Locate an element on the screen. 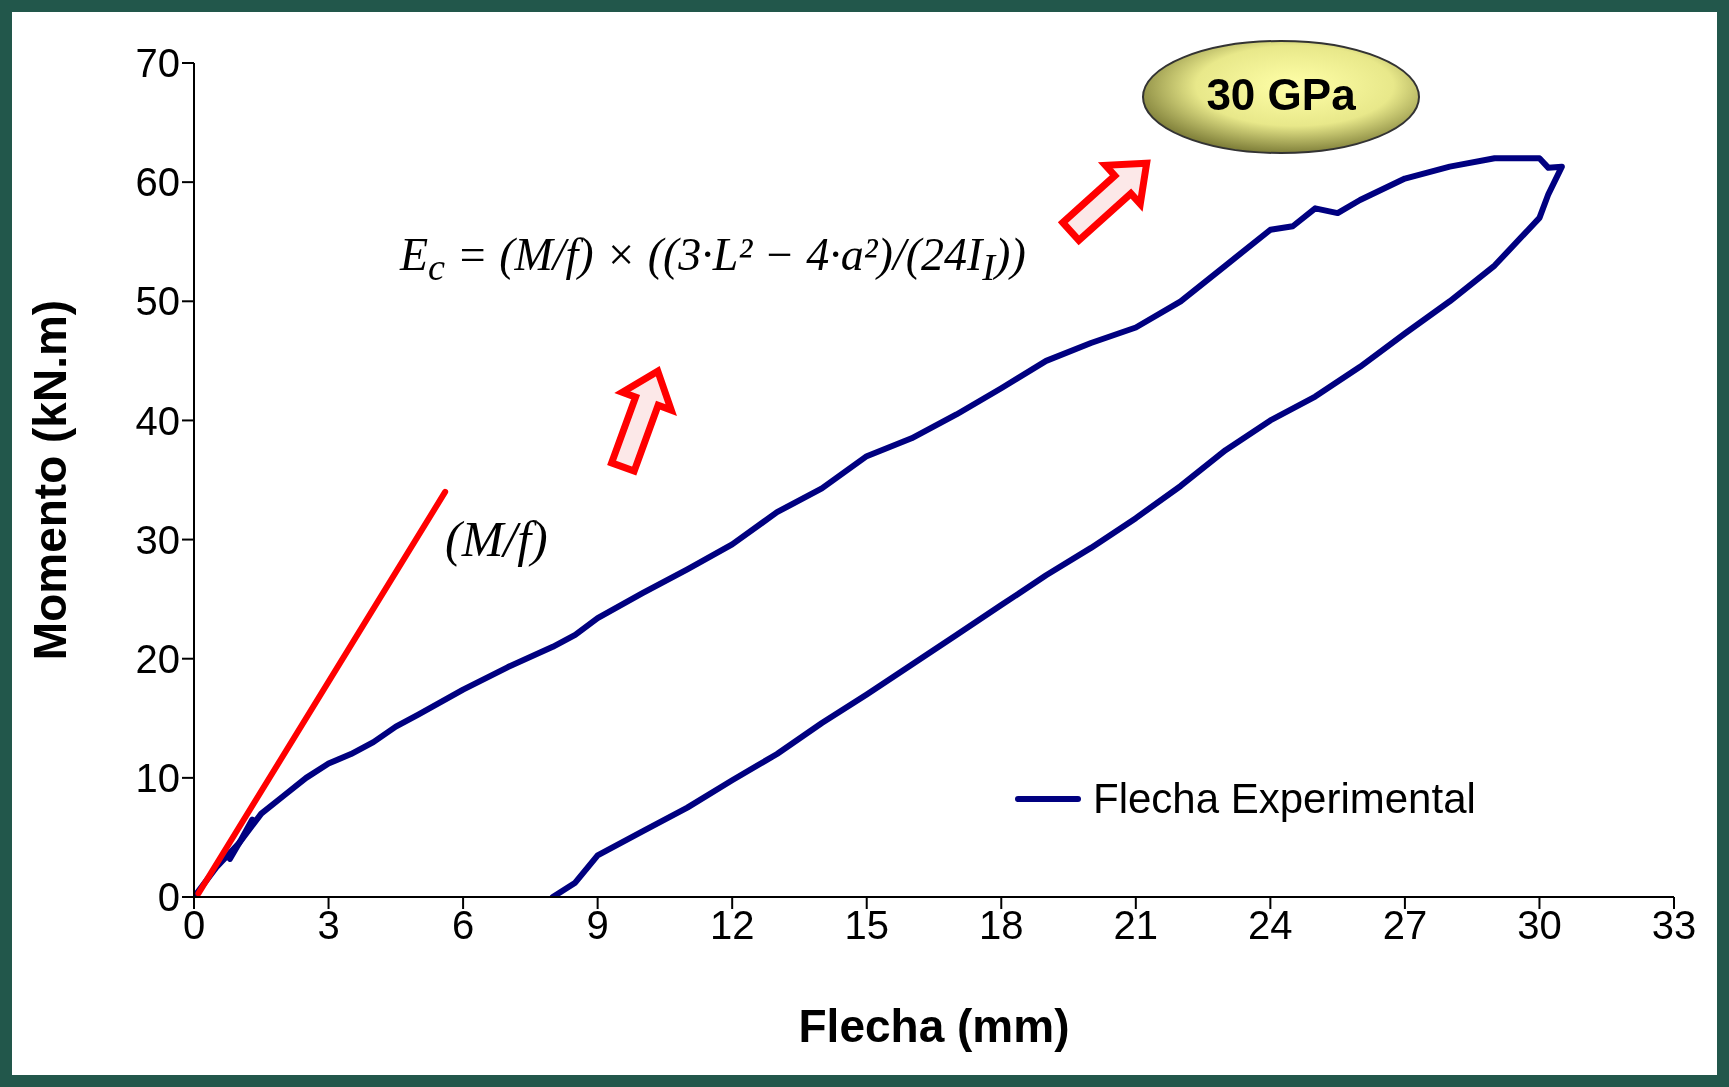 The image size is (1729, 1087). y-tick-label: 40 is located at coordinates (157, 420).